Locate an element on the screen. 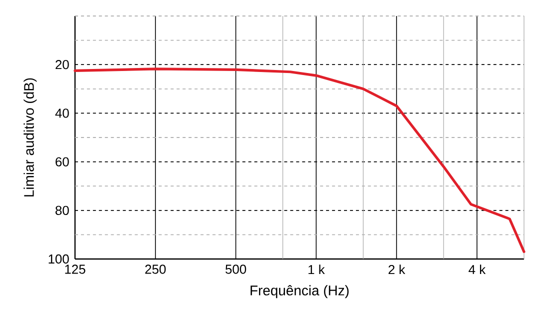  x-axis-title: Frequência (Hz) is located at coordinates (299, 291).